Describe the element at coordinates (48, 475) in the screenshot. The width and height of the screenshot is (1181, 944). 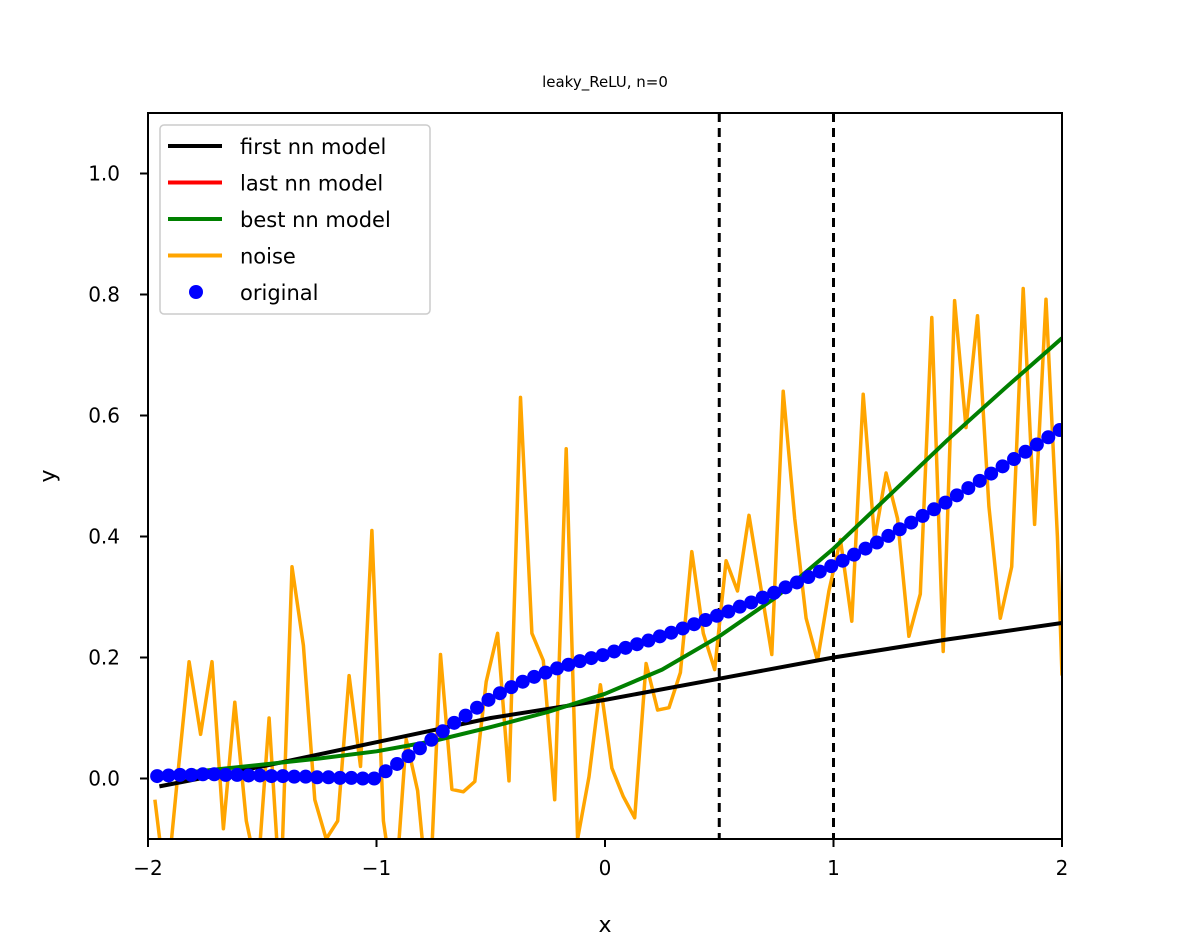
I see `y-axis-label: y` at that location.